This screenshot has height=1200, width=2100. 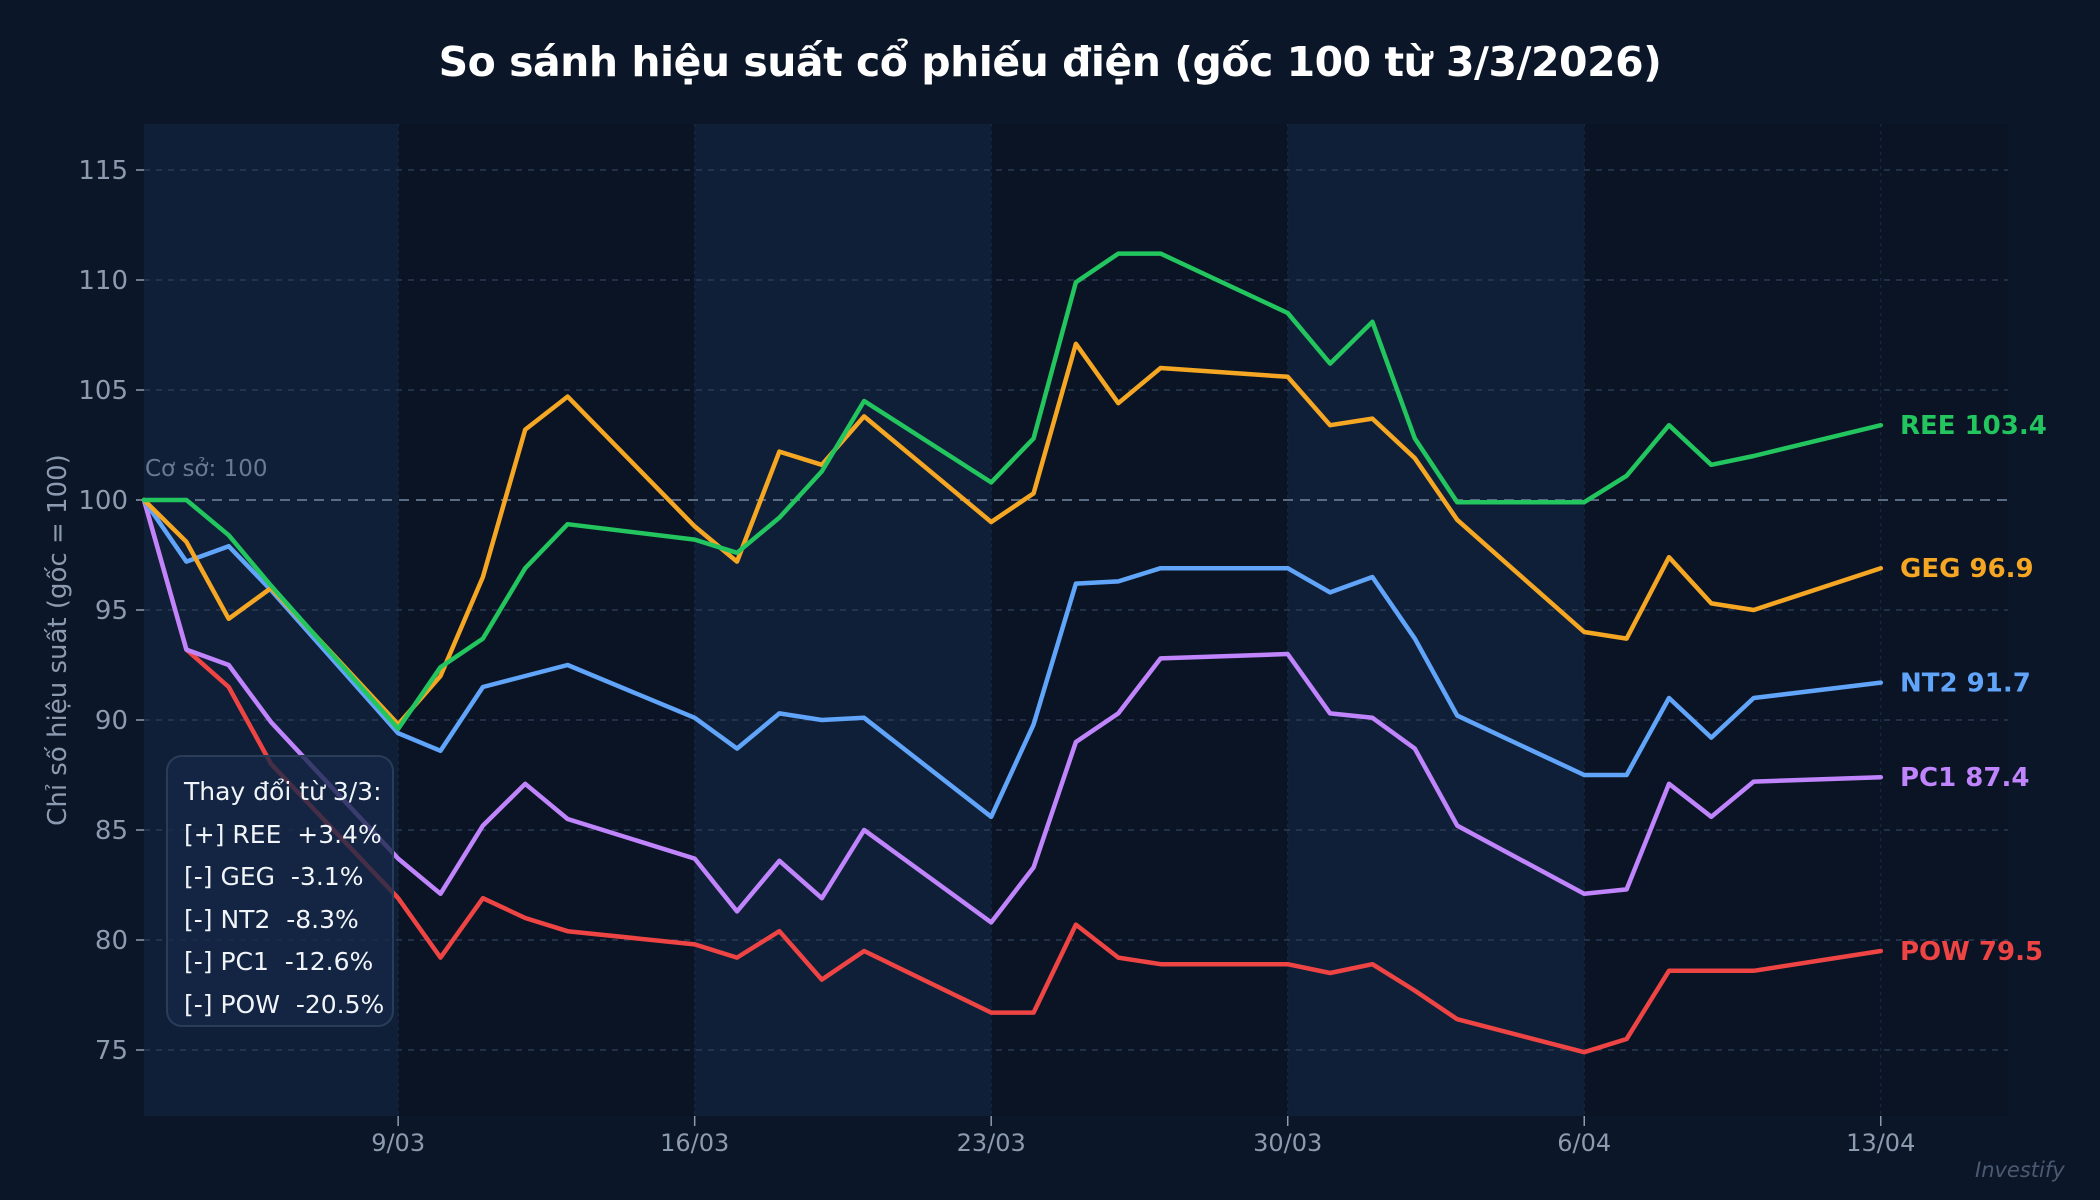 What do you see at coordinates (111, 1051) in the screenshot?
I see `y-tick-label: 75` at bounding box center [111, 1051].